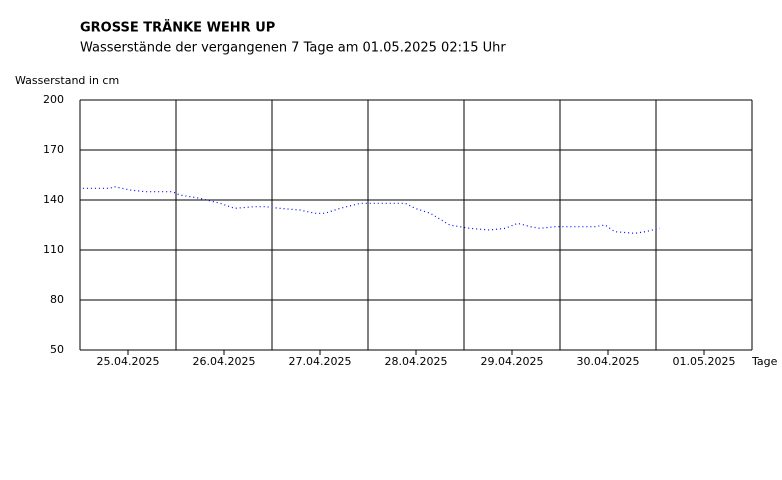 Image resolution: width=782 pixels, height=480 pixels. I want to click on x-tick-label: 01.05.2025, so click(704, 361).